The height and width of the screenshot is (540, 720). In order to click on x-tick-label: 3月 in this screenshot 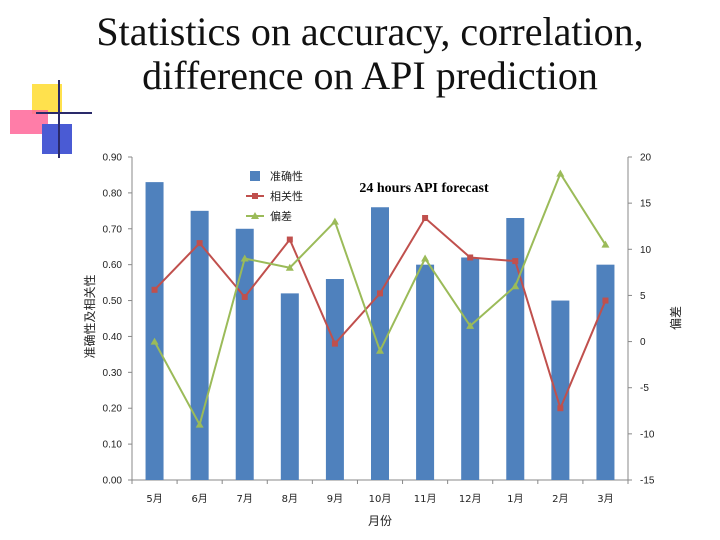, I will do `click(605, 499)`.